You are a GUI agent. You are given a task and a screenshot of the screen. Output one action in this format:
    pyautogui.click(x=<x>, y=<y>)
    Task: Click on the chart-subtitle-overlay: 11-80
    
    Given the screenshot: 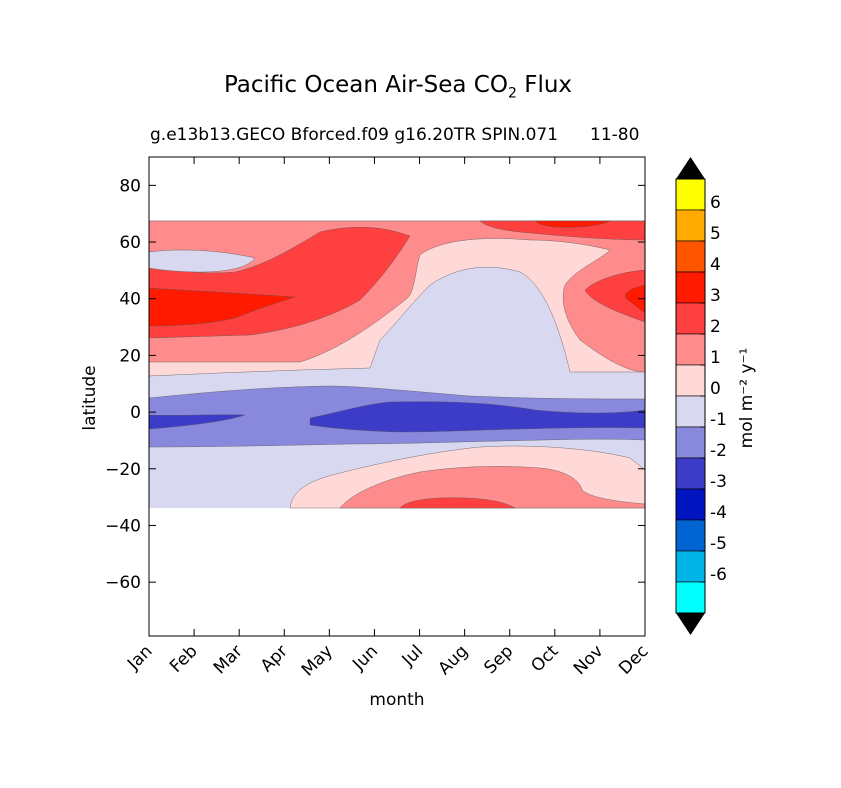 What is the action you would take?
    pyautogui.click(x=615, y=135)
    